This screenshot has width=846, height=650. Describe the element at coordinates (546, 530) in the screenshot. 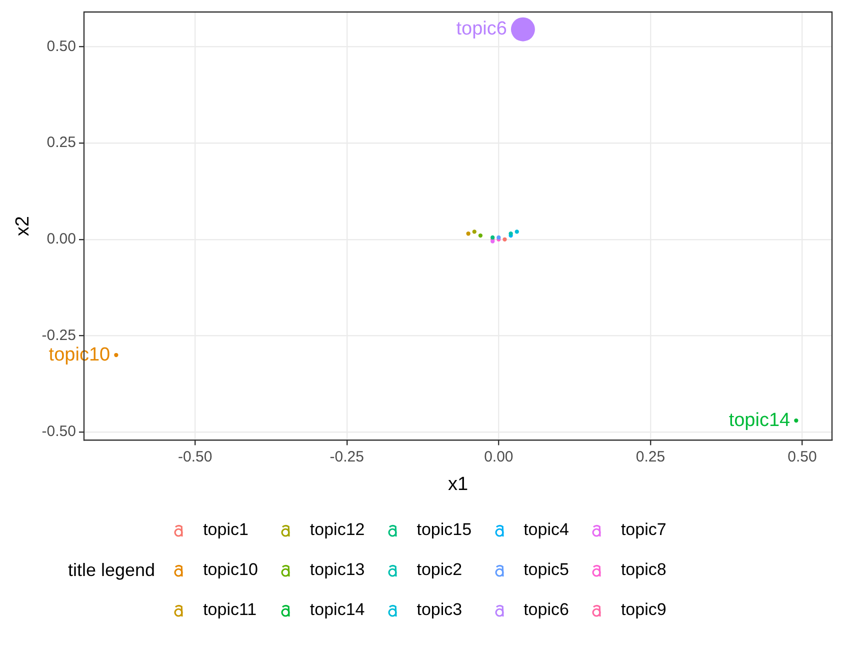

I see `legend-label: topic4` at that location.